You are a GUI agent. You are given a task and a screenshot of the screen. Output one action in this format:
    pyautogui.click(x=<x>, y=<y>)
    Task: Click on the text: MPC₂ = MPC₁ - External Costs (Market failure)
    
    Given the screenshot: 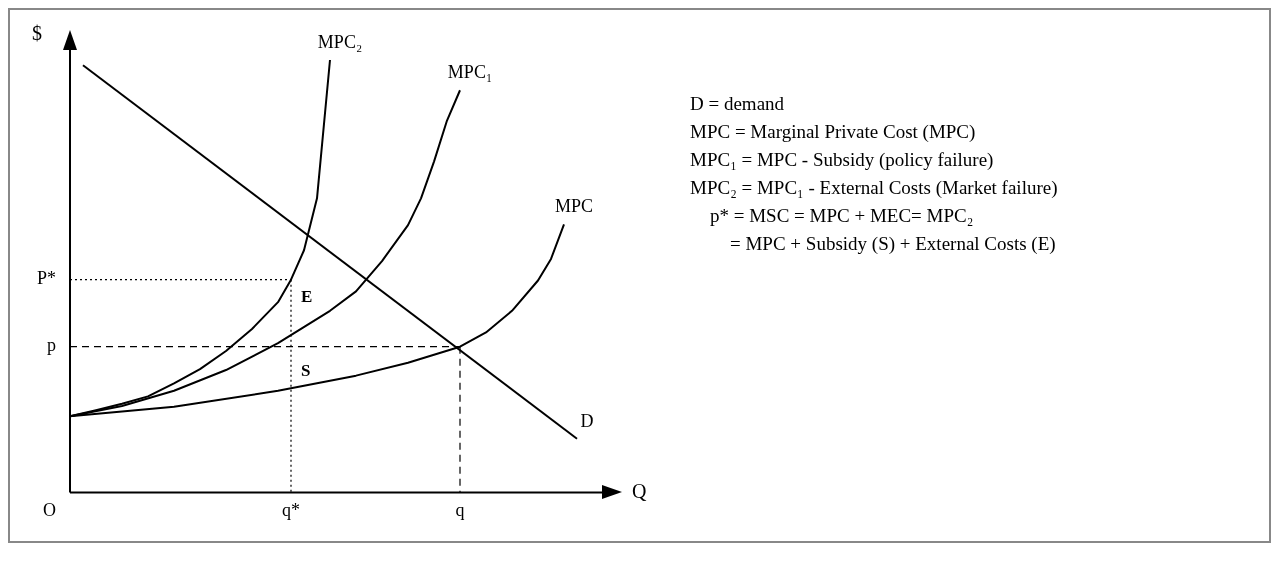 What is the action you would take?
    pyautogui.click(x=874, y=188)
    